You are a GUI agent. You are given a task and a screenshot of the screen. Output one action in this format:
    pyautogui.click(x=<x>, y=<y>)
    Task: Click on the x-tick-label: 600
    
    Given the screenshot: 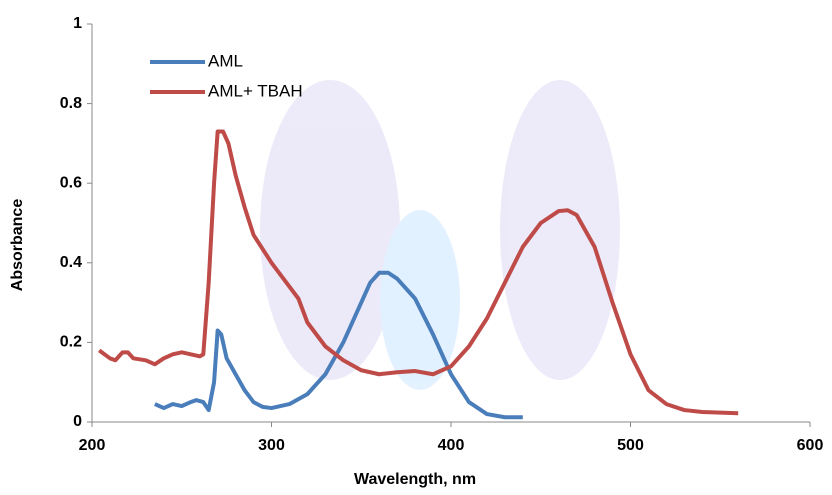 What is the action you would take?
    pyautogui.click(x=810, y=445)
    